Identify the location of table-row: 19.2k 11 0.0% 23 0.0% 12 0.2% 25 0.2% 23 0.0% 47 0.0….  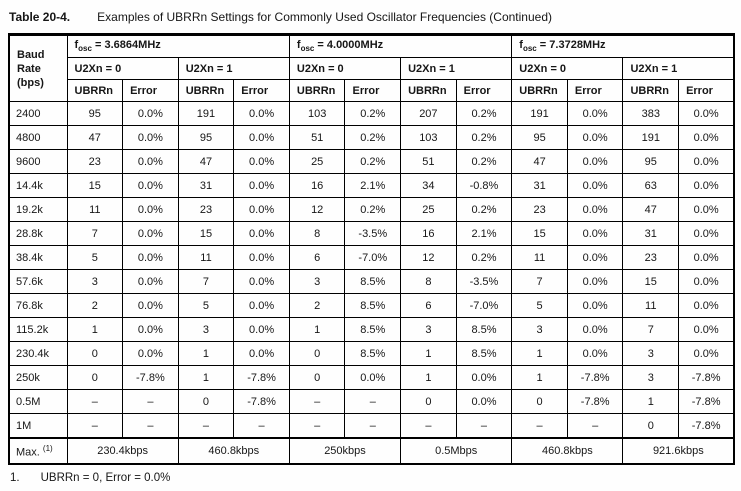
(371, 209).